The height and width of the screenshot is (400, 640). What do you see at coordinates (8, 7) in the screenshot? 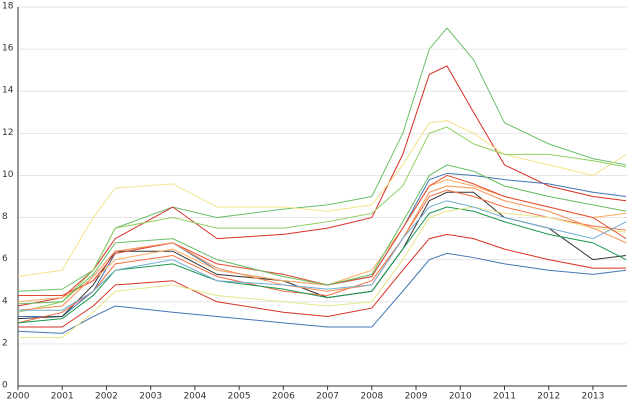
I see `y-tick-label: 18` at bounding box center [8, 7].